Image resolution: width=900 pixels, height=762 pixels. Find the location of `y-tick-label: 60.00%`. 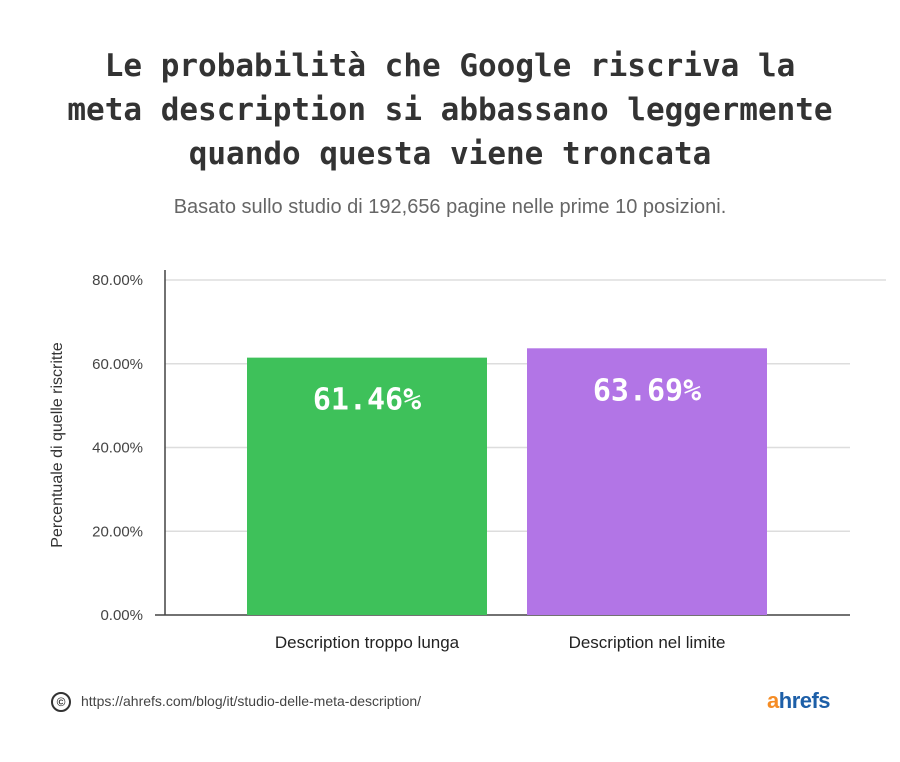

y-tick-label: 60.00% is located at coordinates (117, 364).